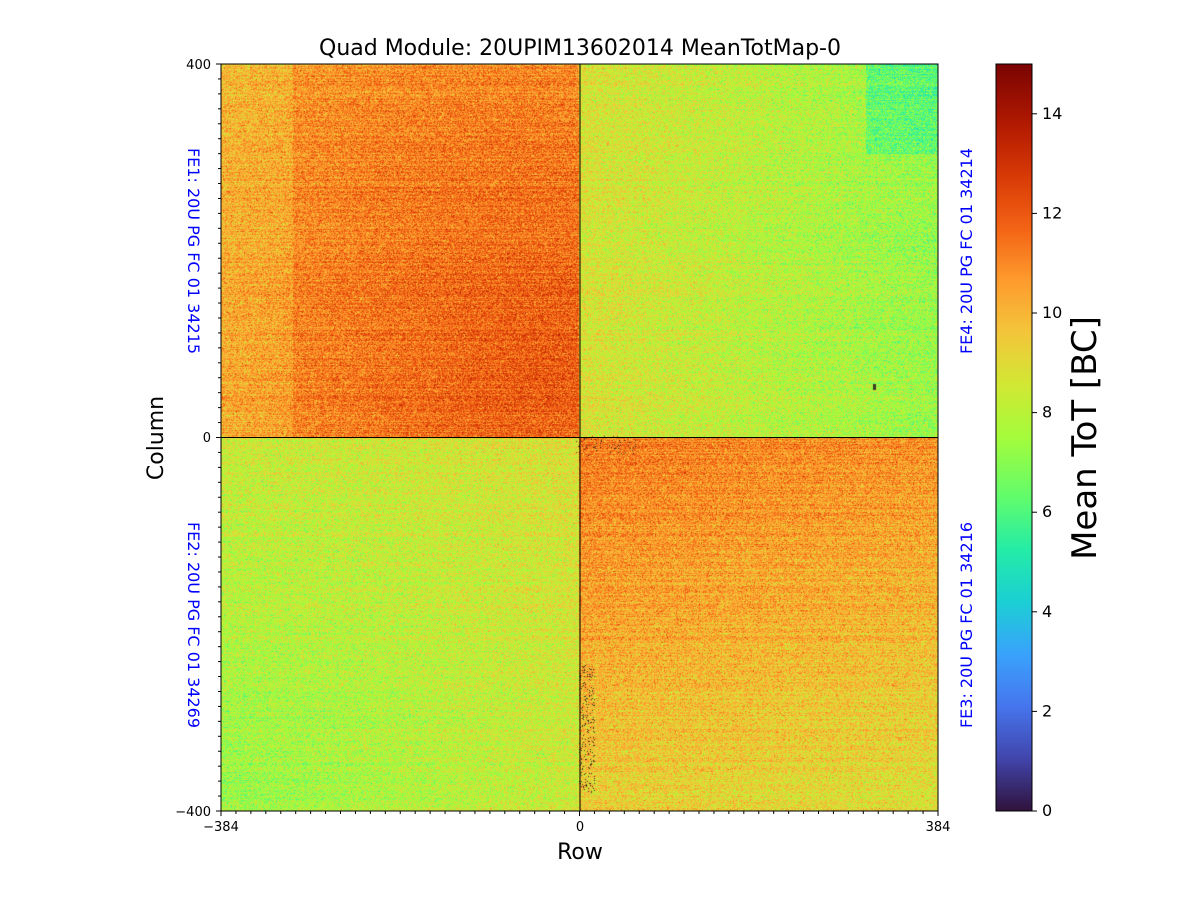 This screenshot has width=1200, height=900. What do you see at coordinates (1047, 511) in the screenshot?
I see `colorbar-tick-label: 6` at bounding box center [1047, 511].